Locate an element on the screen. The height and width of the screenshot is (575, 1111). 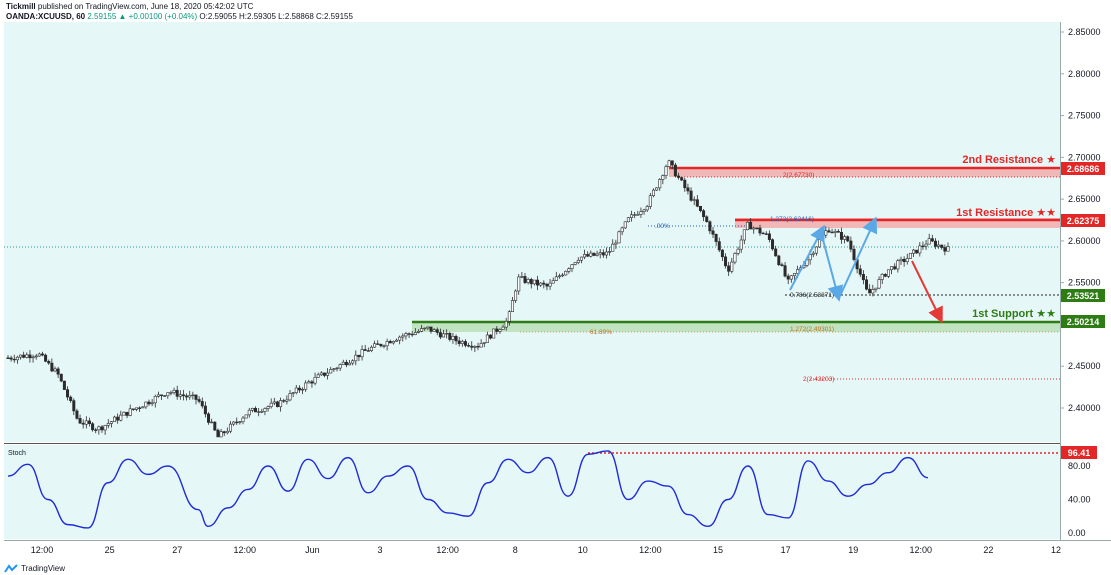
price-tag-s1-bg is located at coordinates (1083, 321).